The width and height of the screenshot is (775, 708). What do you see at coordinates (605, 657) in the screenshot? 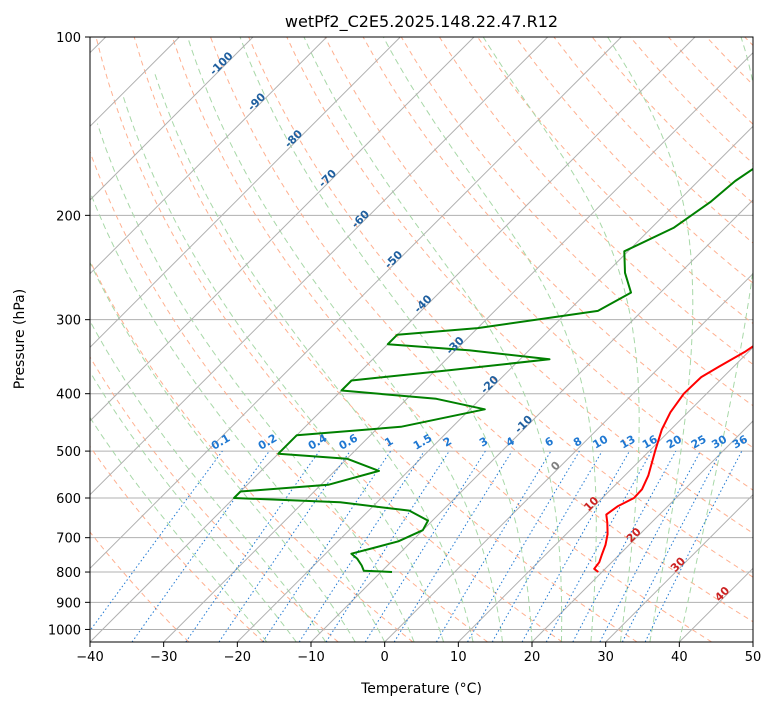
I see `x-tick-label: 30` at bounding box center [605, 657].